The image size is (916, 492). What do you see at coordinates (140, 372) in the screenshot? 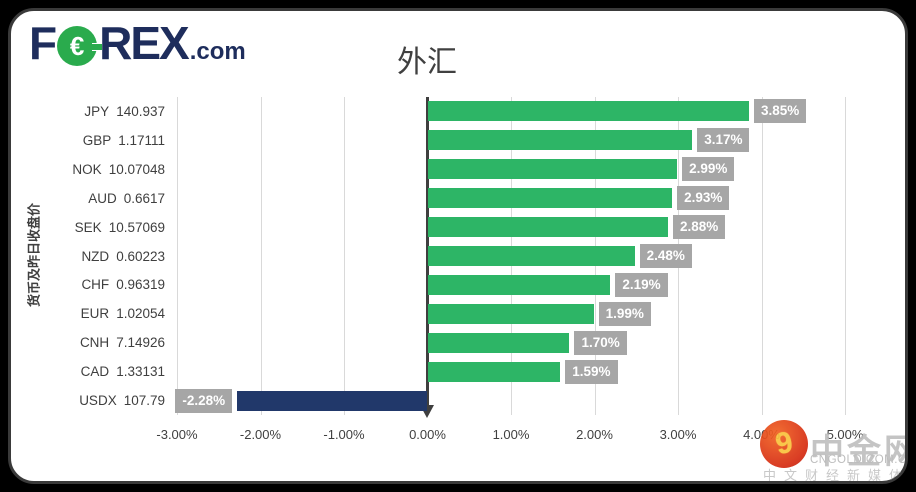
I see `closing-price: 1.33131` at bounding box center [140, 372].